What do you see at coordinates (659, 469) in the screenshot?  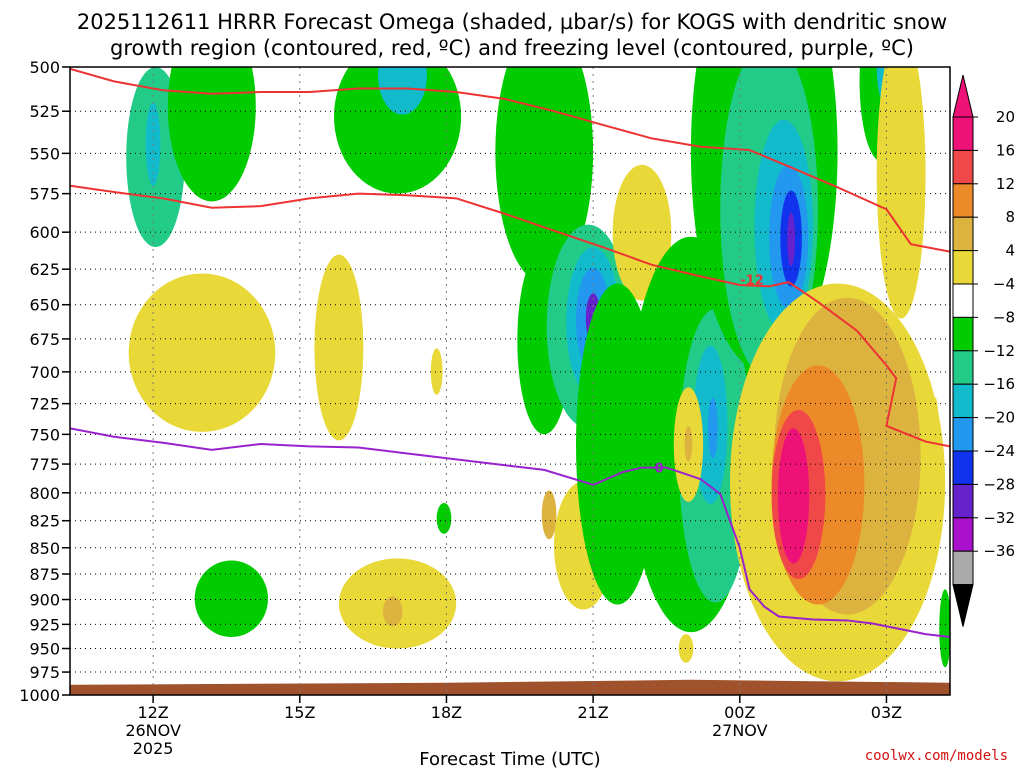 I see `freezing-level-label: 0` at bounding box center [659, 469].